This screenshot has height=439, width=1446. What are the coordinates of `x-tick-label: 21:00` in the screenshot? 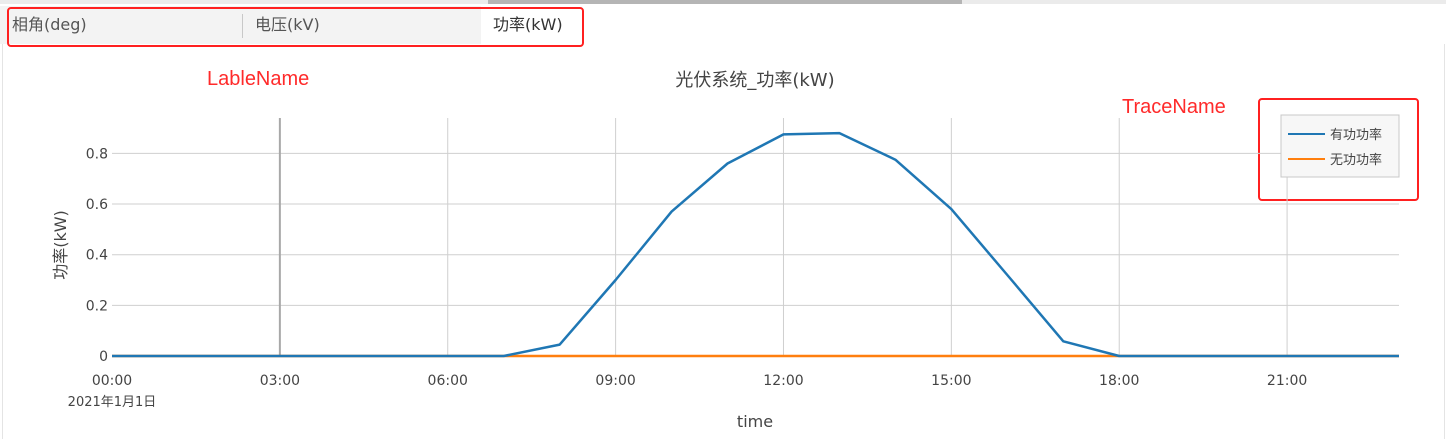 It's located at (1287, 381).